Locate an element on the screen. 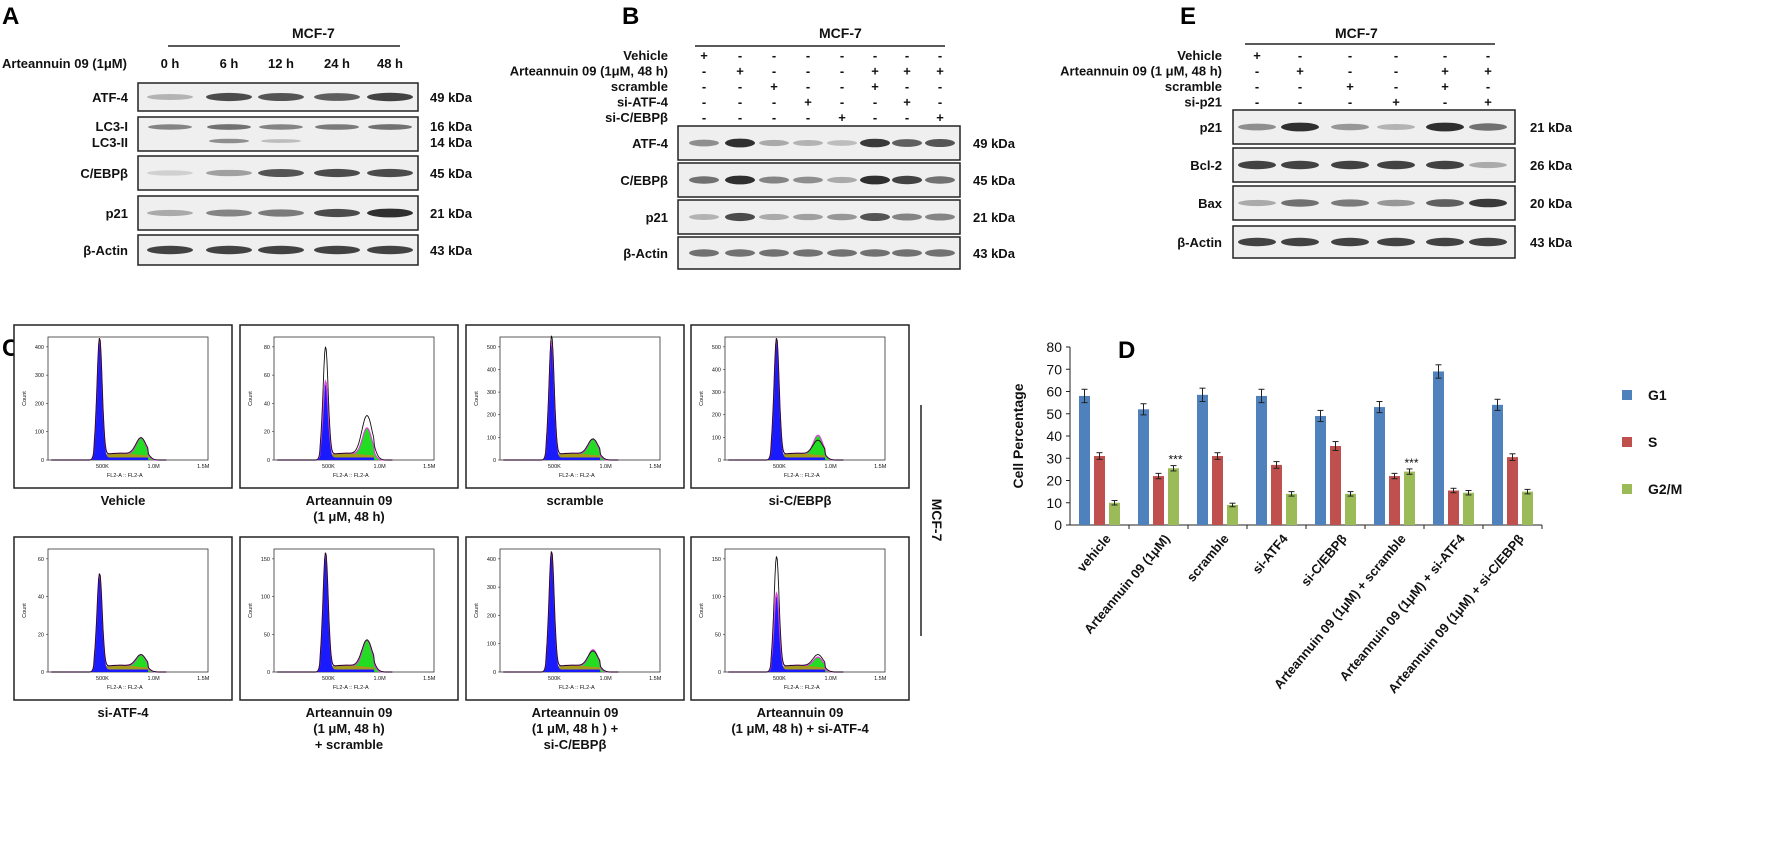 Image resolution: width=1772 pixels, height=843 pixels. kda-label: 16 kDa is located at coordinates (451, 126).